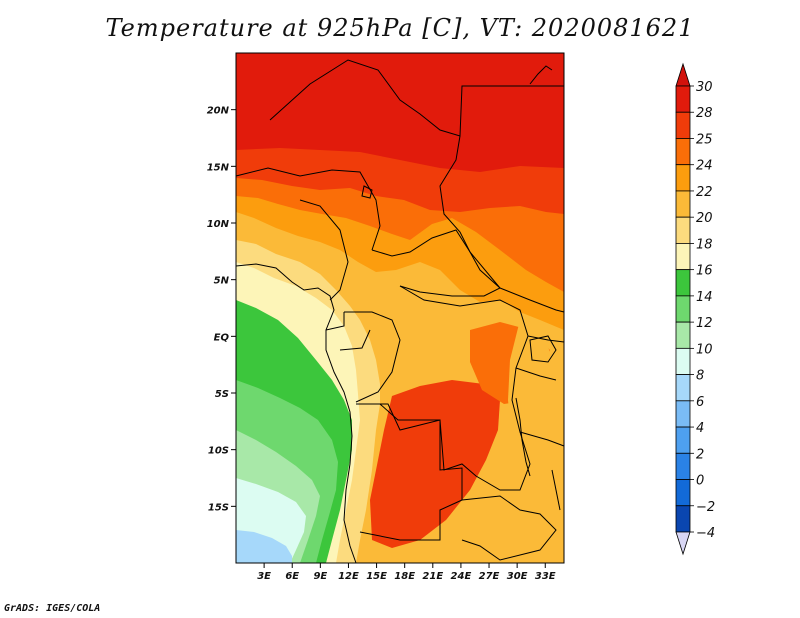 Image resolution: width=800 pixels, height=618 pixels. What do you see at coordinates (470, 212) in the screenshot?
I see `border-chad-sudan` at bounding box center [470, 212].